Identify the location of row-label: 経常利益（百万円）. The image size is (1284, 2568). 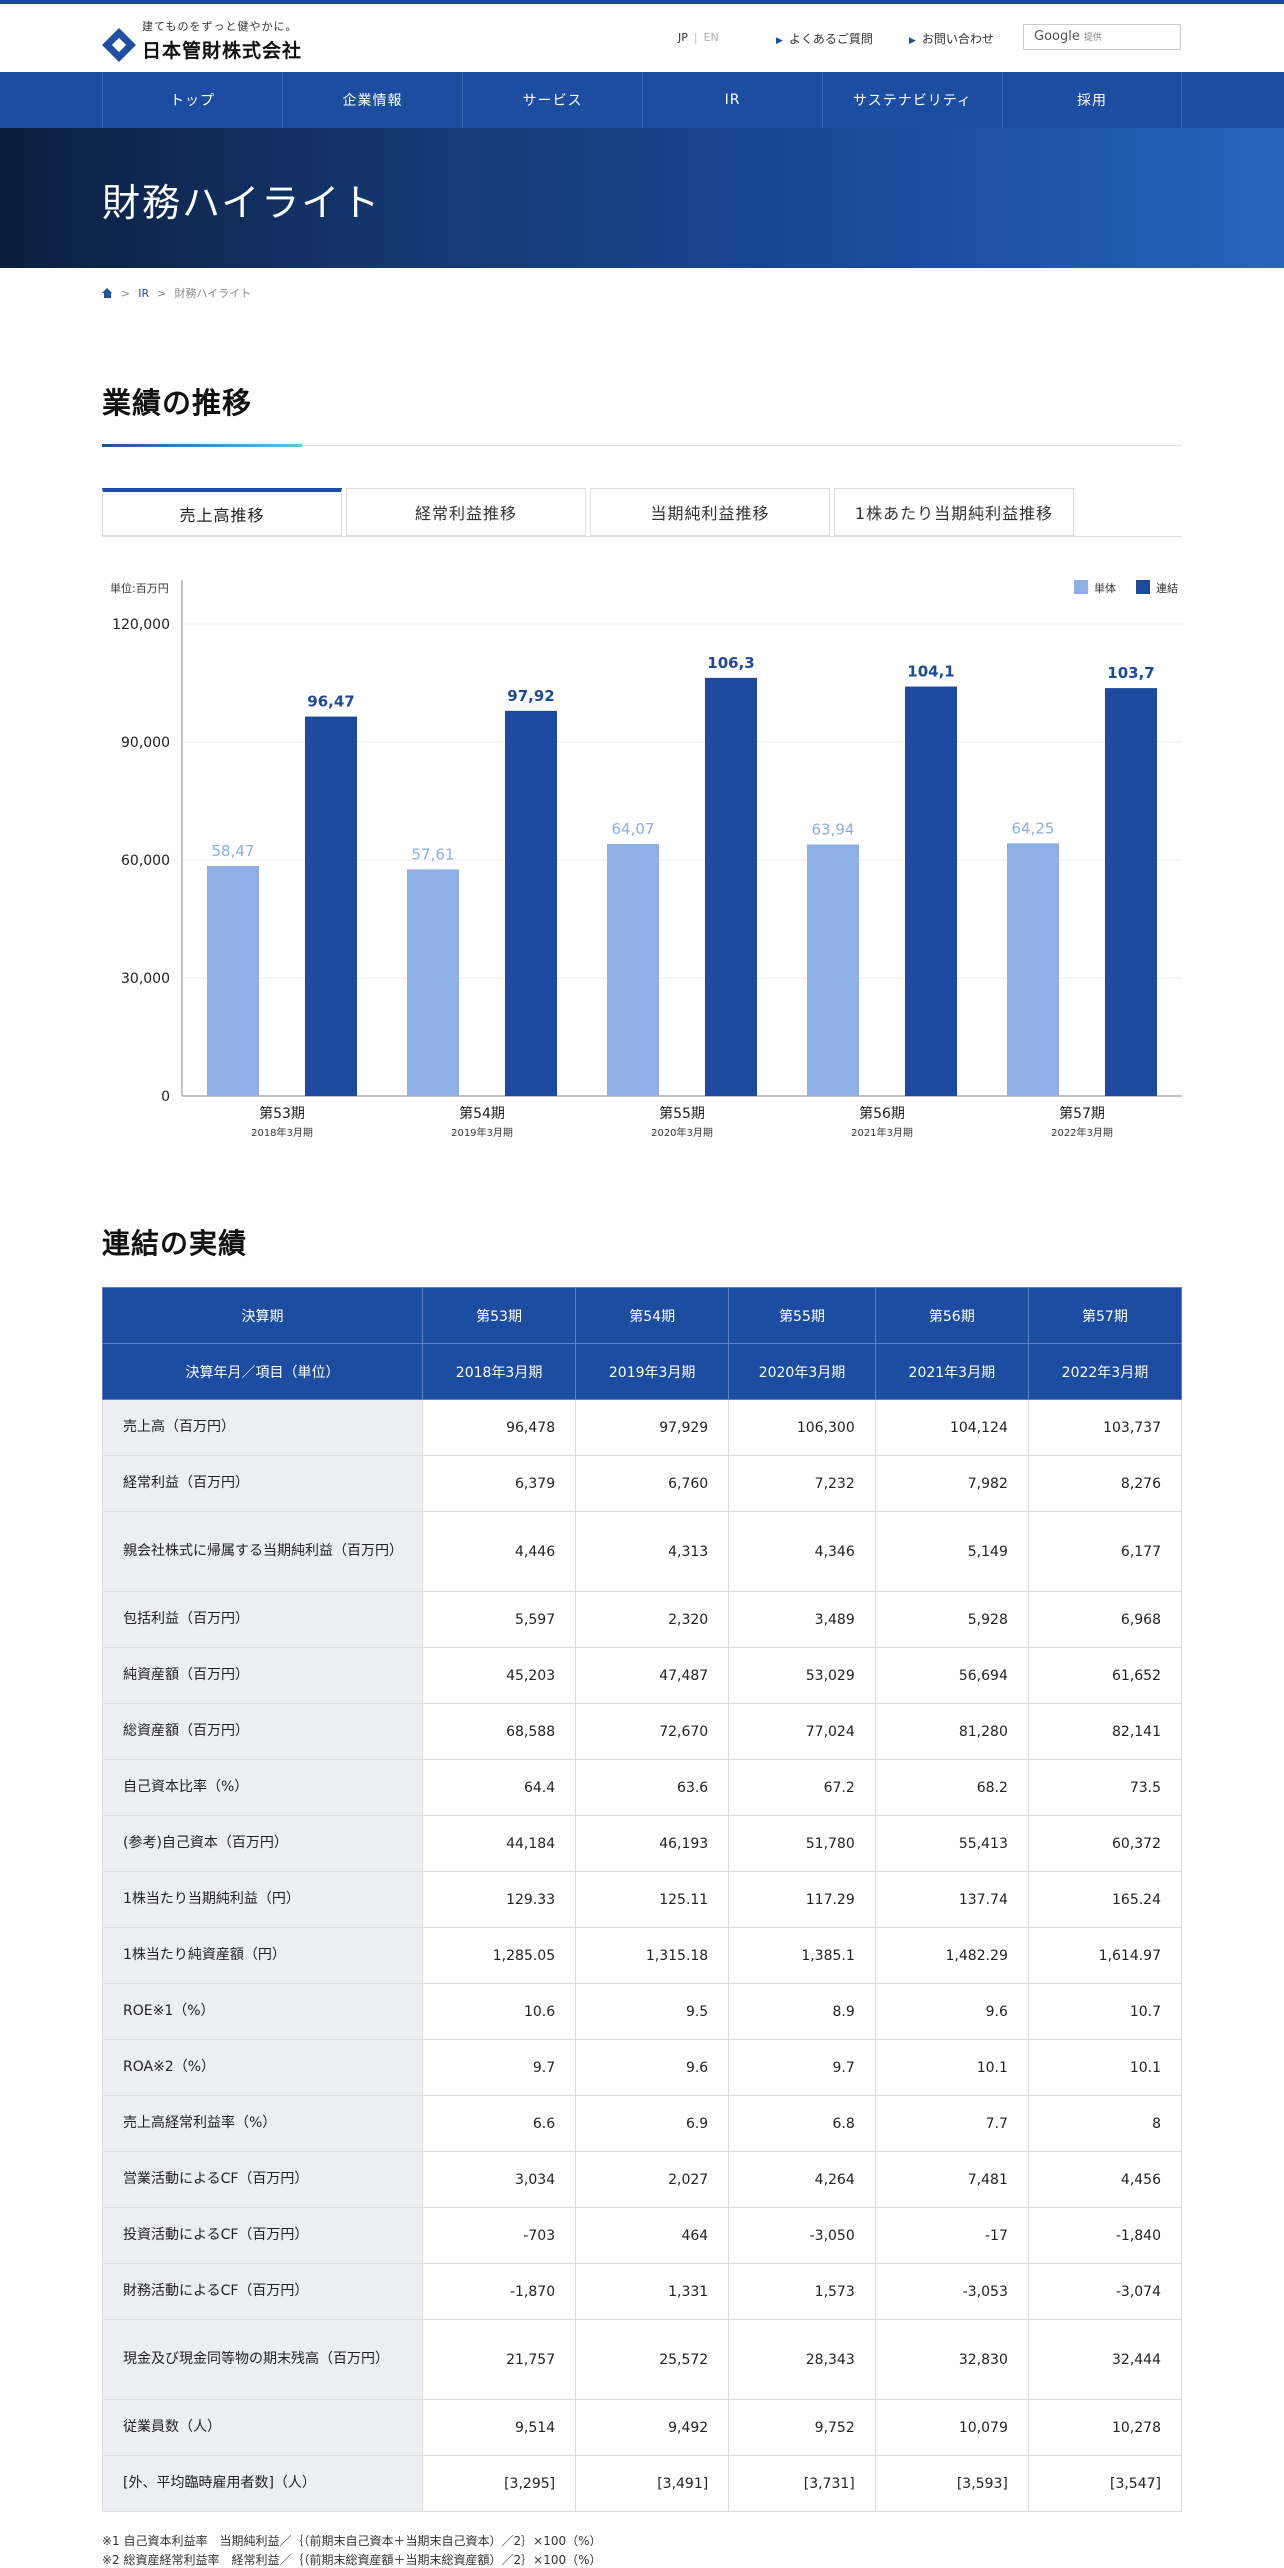
(262, 1483).